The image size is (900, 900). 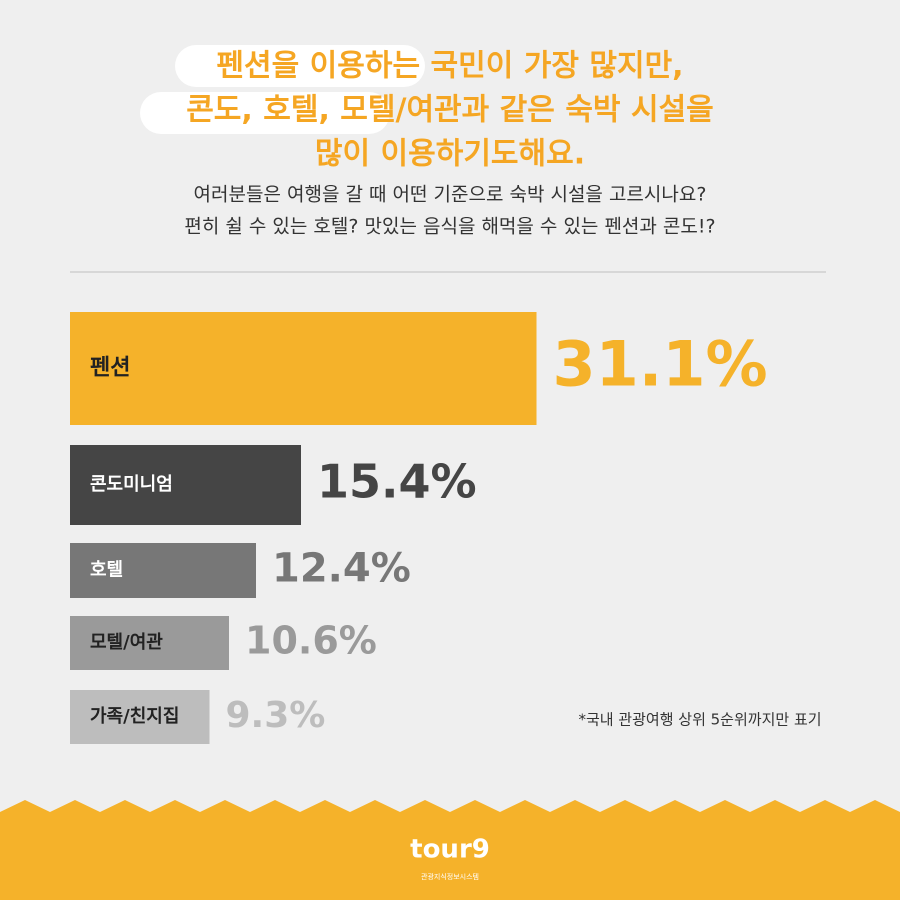 I want to click on value-label: 15.4%, so click(x=397, y=482).